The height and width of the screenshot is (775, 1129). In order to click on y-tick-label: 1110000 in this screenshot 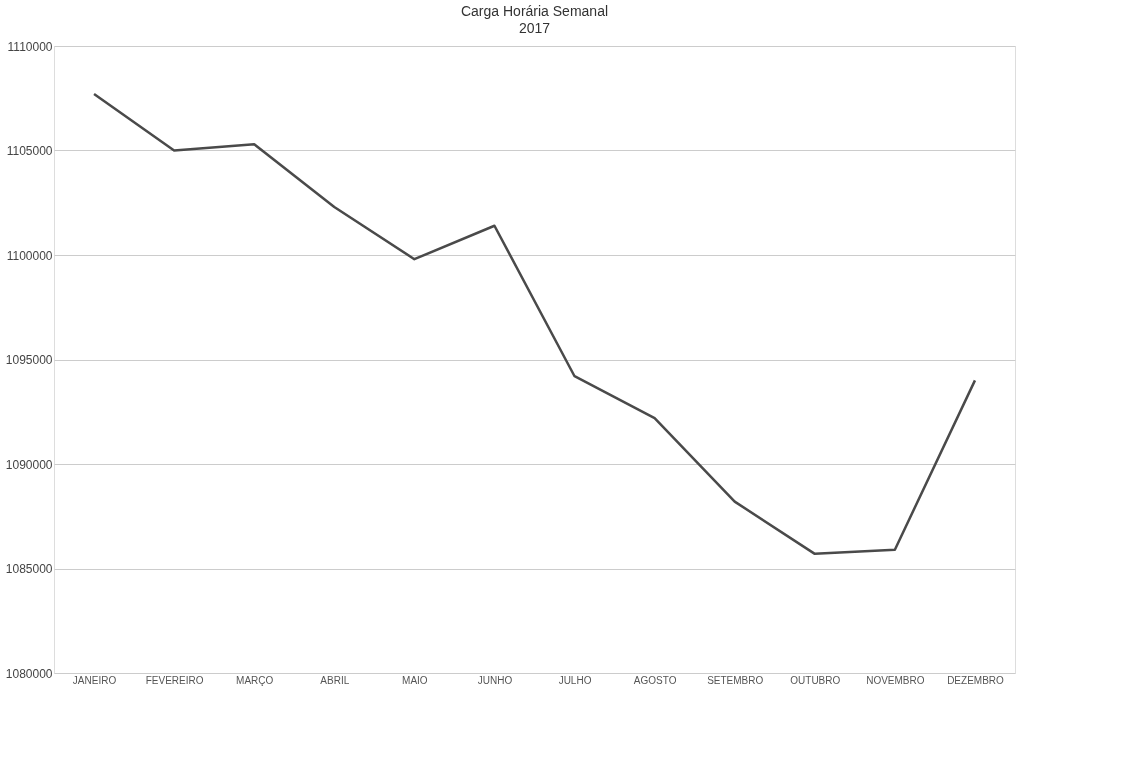, I will do `click(30, 46)`.